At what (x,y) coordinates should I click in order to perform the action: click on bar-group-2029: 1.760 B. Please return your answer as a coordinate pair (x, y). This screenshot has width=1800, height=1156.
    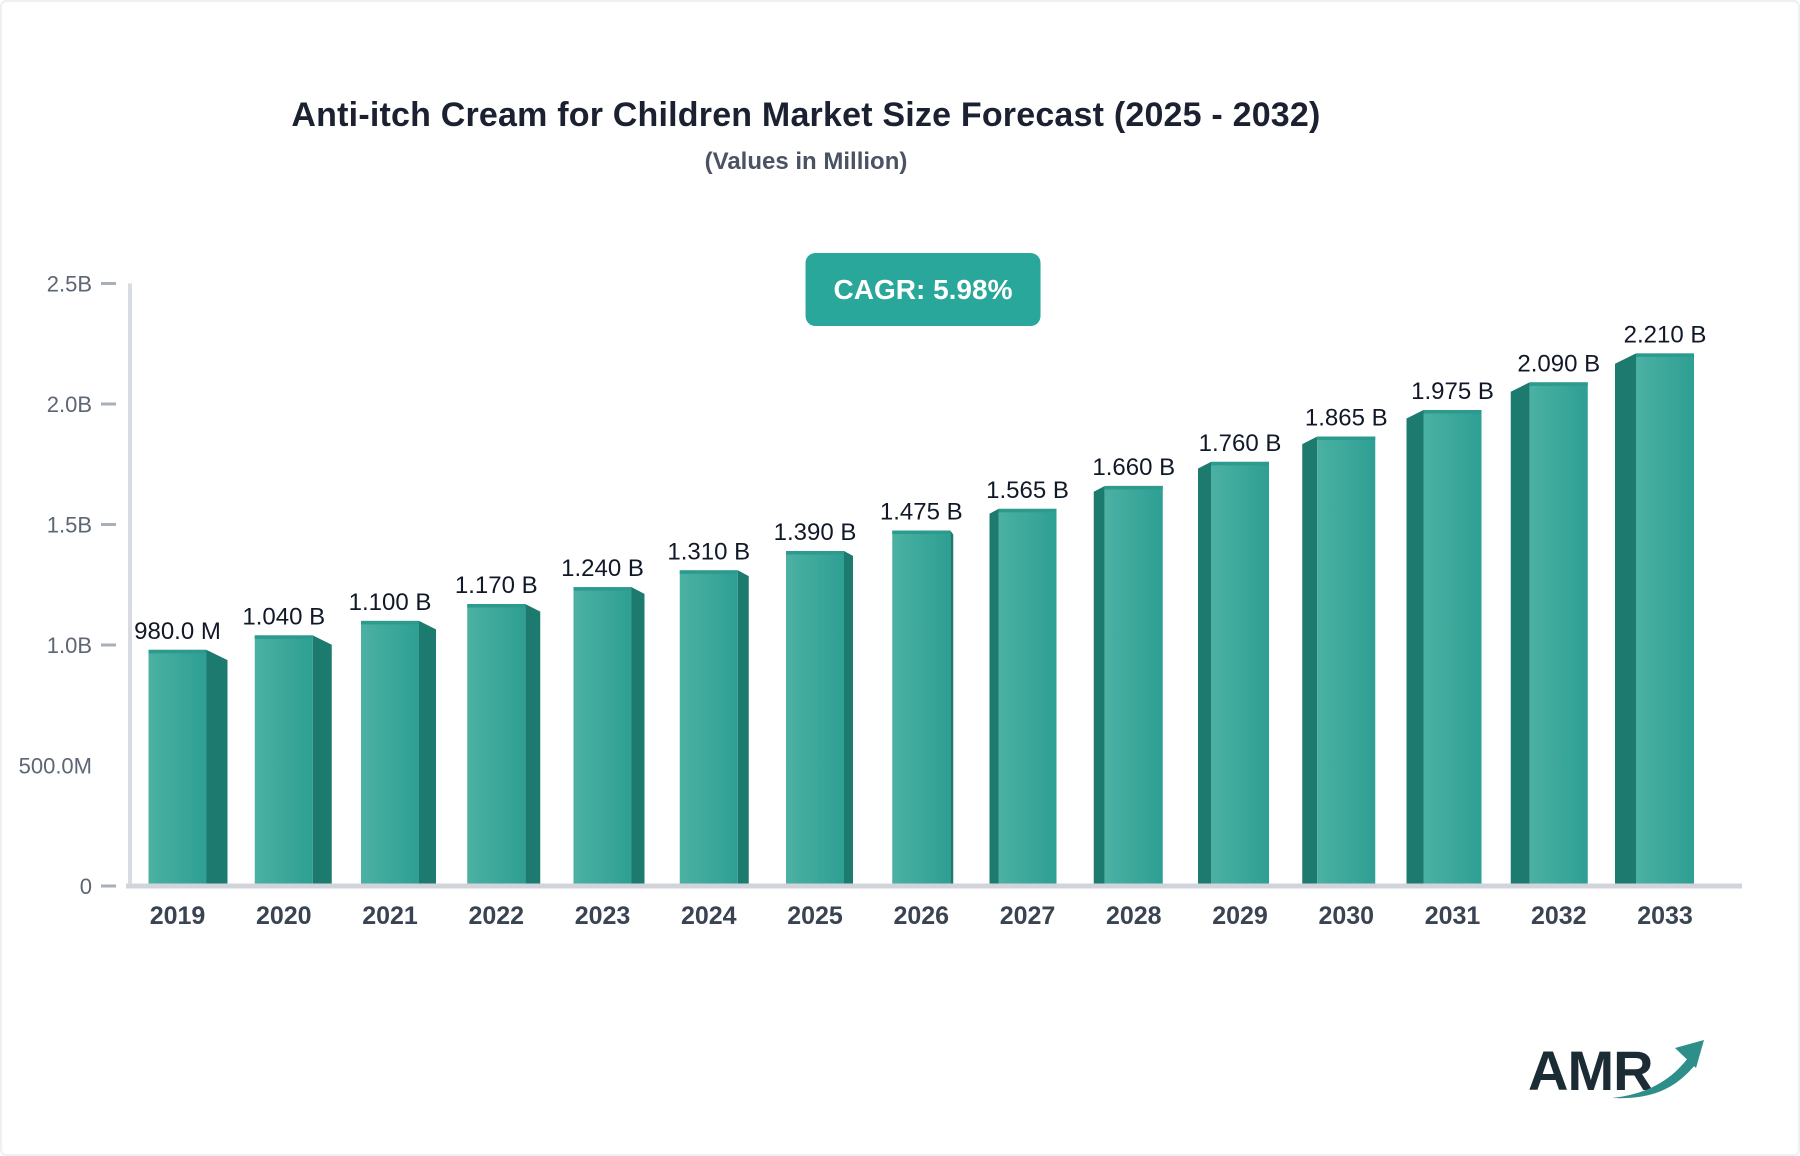
    Looking at the image, I should click on (1239, 658).